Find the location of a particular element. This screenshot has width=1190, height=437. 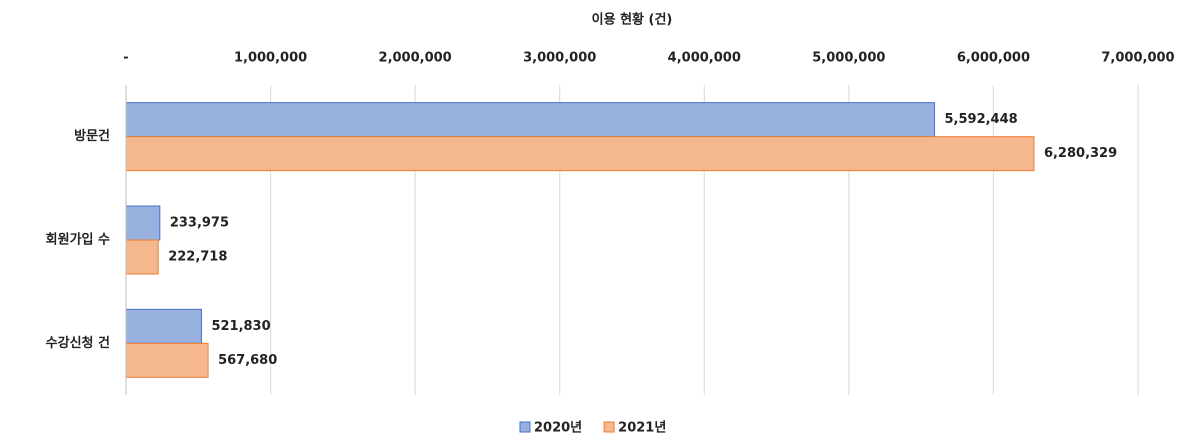

y-tick-label: 방문건 is located at coordinates (92, 136).